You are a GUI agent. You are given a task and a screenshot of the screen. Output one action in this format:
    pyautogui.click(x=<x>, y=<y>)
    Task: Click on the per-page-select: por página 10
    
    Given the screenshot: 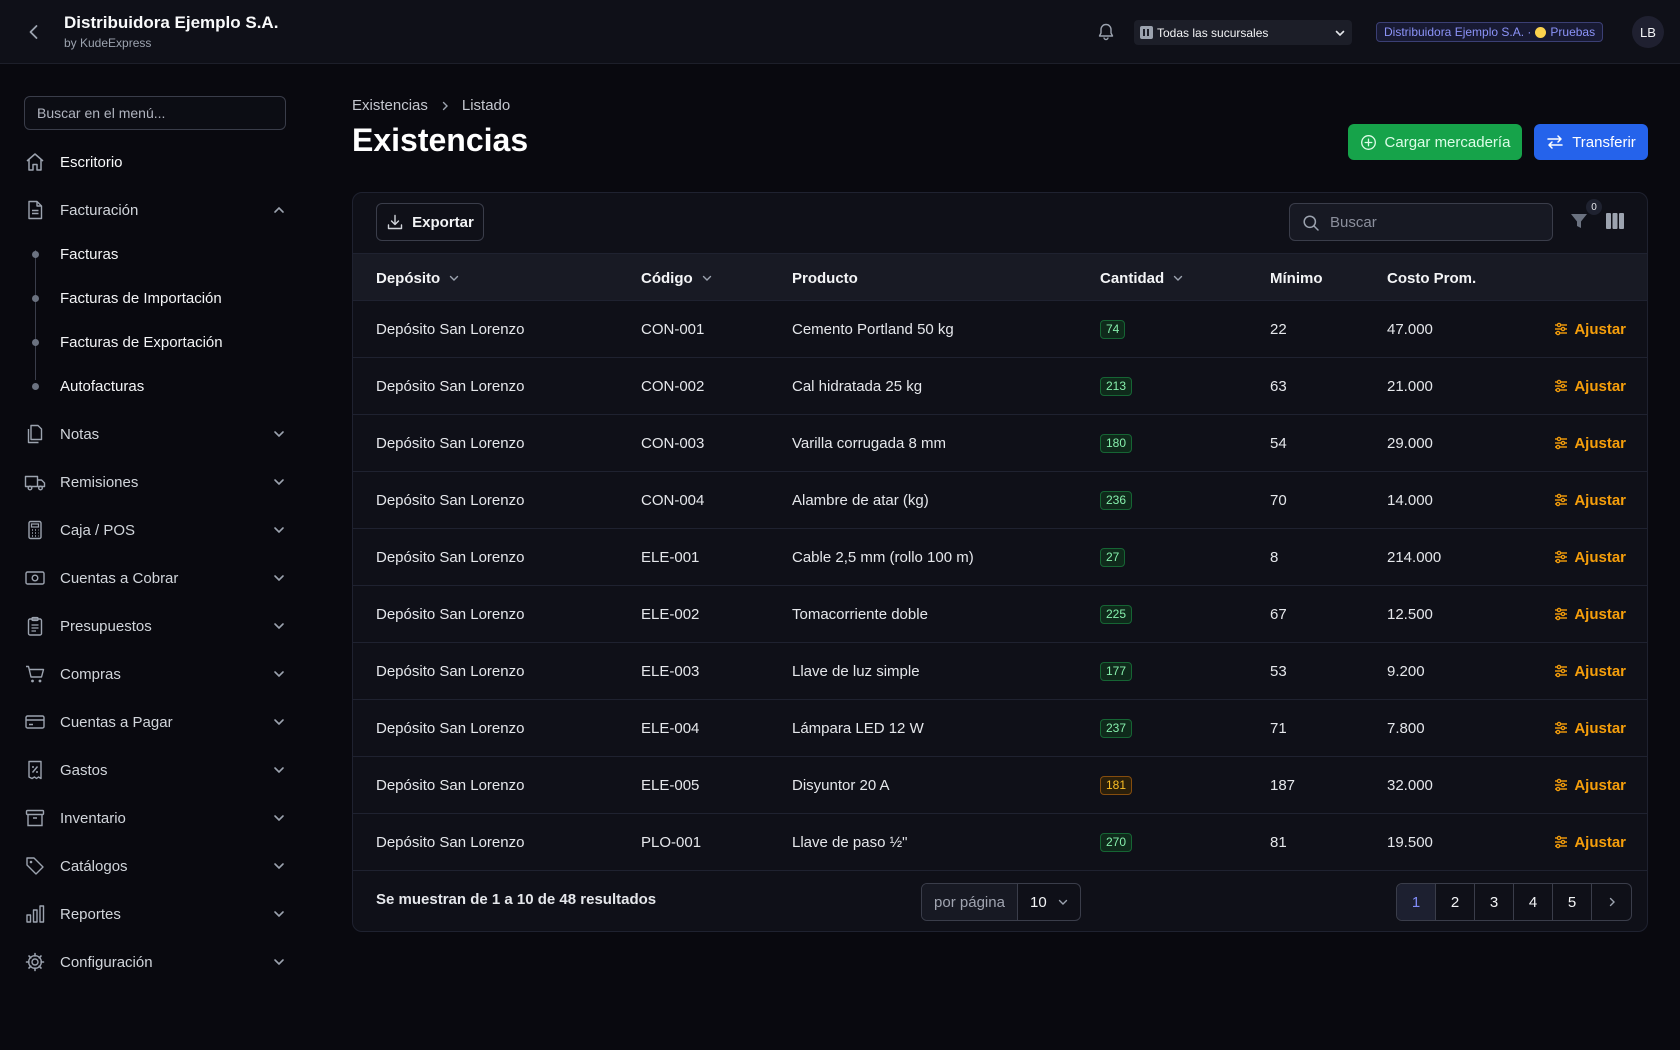 What is the action you would take?
    pyautogui.click(x=1001, y=902)
    